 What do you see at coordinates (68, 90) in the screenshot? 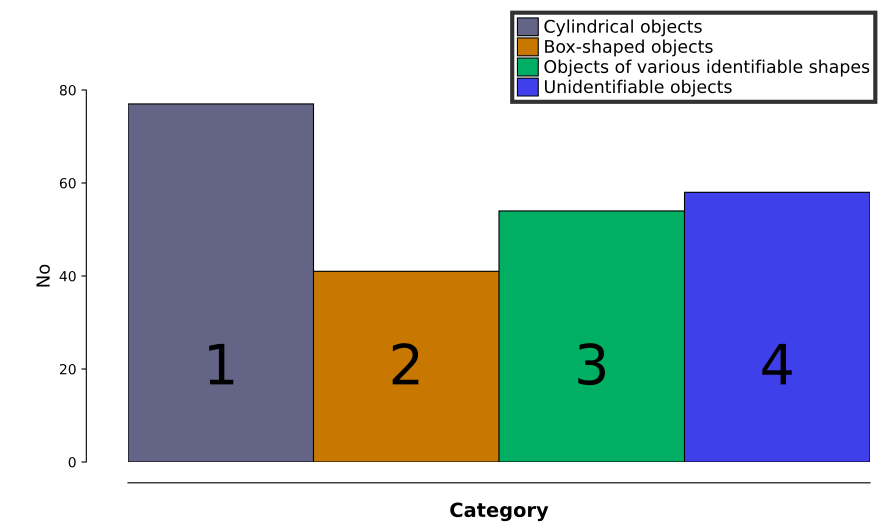
I see `y-tick-label: 80` at bounding box center [68, 90].